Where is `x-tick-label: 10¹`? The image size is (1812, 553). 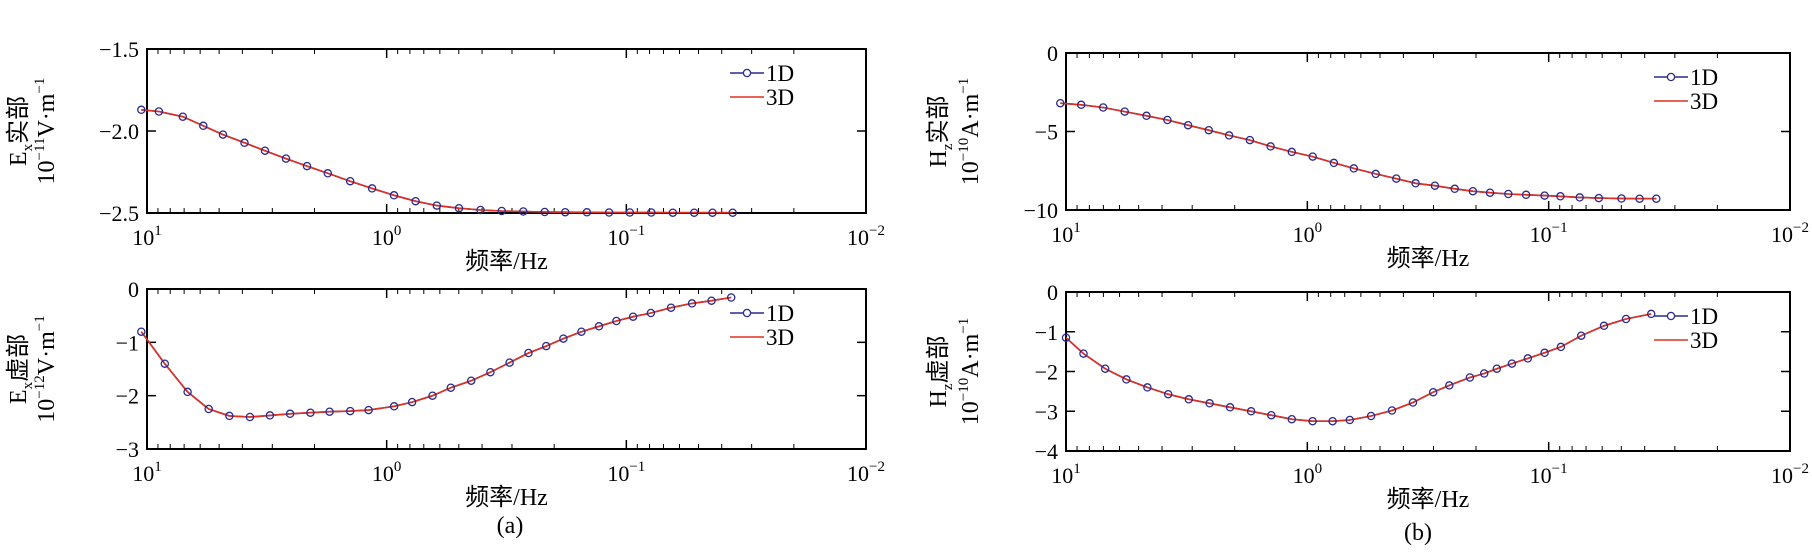
x-tick-label: 10¹ is located at coordinates (147, 472).